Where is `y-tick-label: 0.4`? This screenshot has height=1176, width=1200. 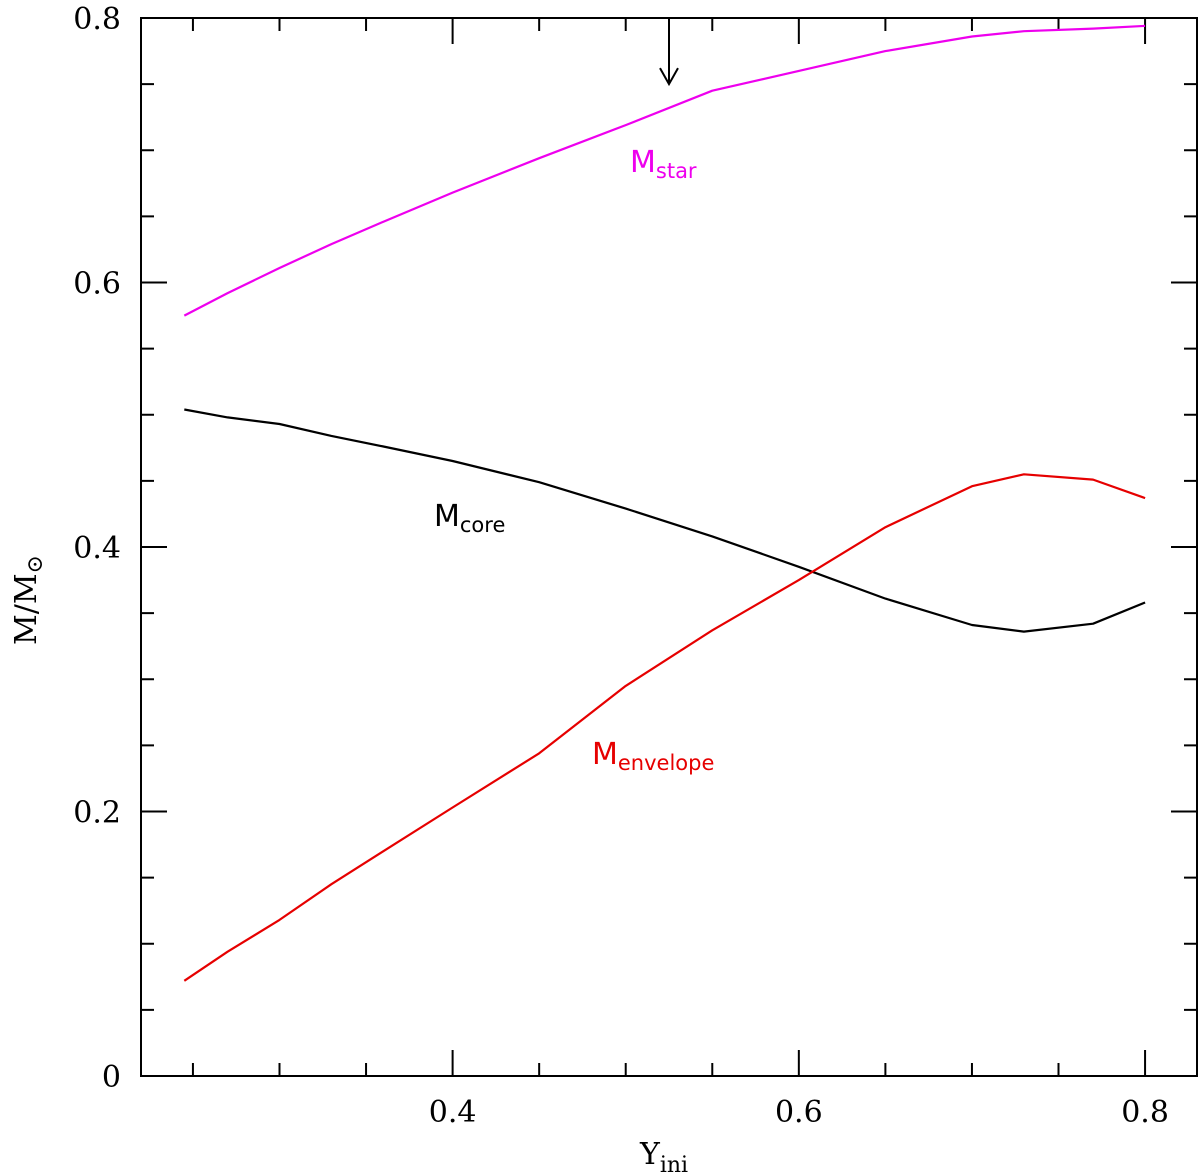 y-tick-label: 0.4 is located at coordinates (97, 548).